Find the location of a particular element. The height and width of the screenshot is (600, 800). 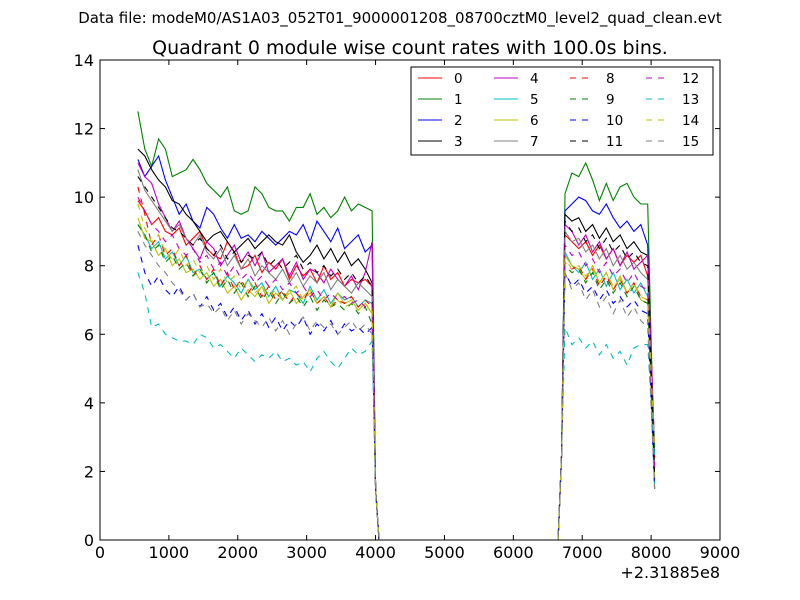

y-tick-label: 4 is located at coordinates (89, 403).